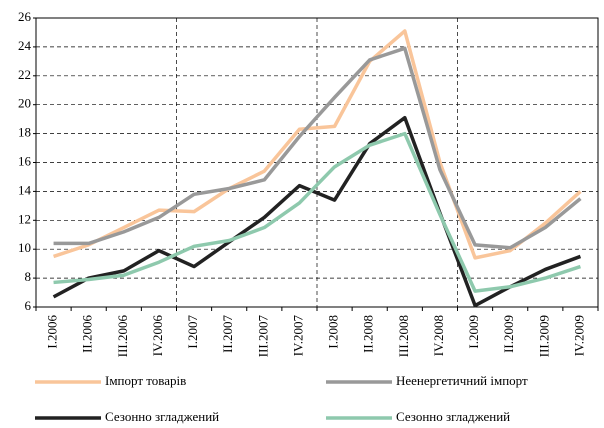 The width and height of the screenshot is (604, 428). What do you see at coordinates (24, 247) in the screenshot?
I see `y-tick-label: 10` at bounding box center [24, 247].